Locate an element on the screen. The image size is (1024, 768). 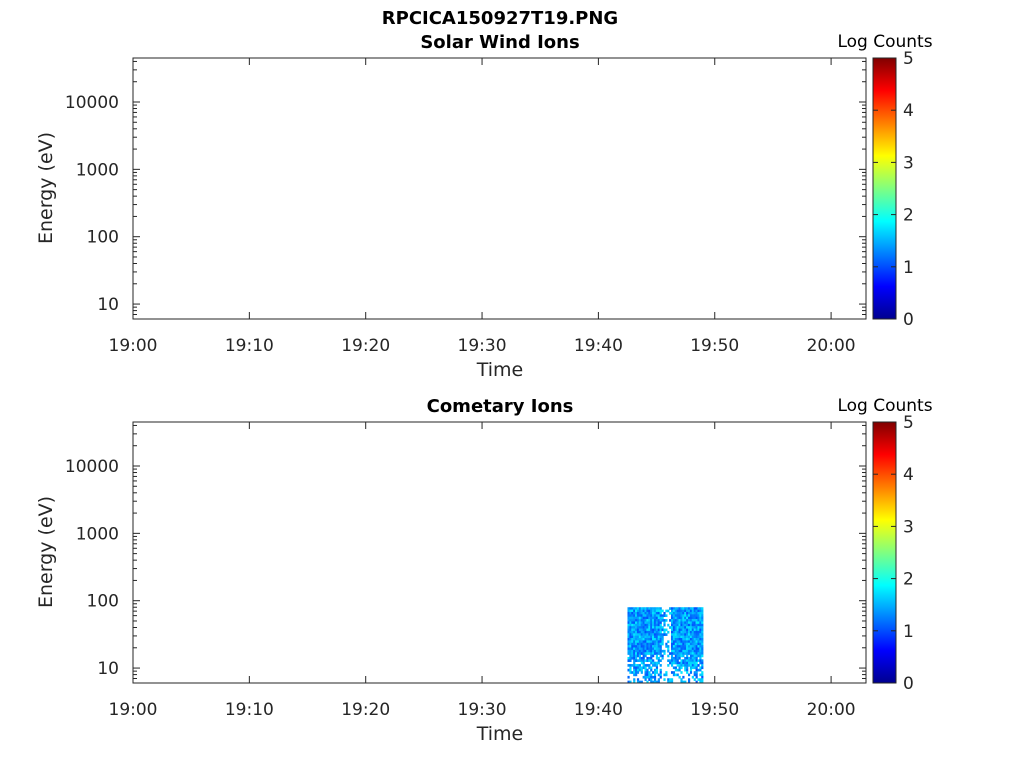
colorbar-tick-label: 5 is located at coordinates (908, 59).